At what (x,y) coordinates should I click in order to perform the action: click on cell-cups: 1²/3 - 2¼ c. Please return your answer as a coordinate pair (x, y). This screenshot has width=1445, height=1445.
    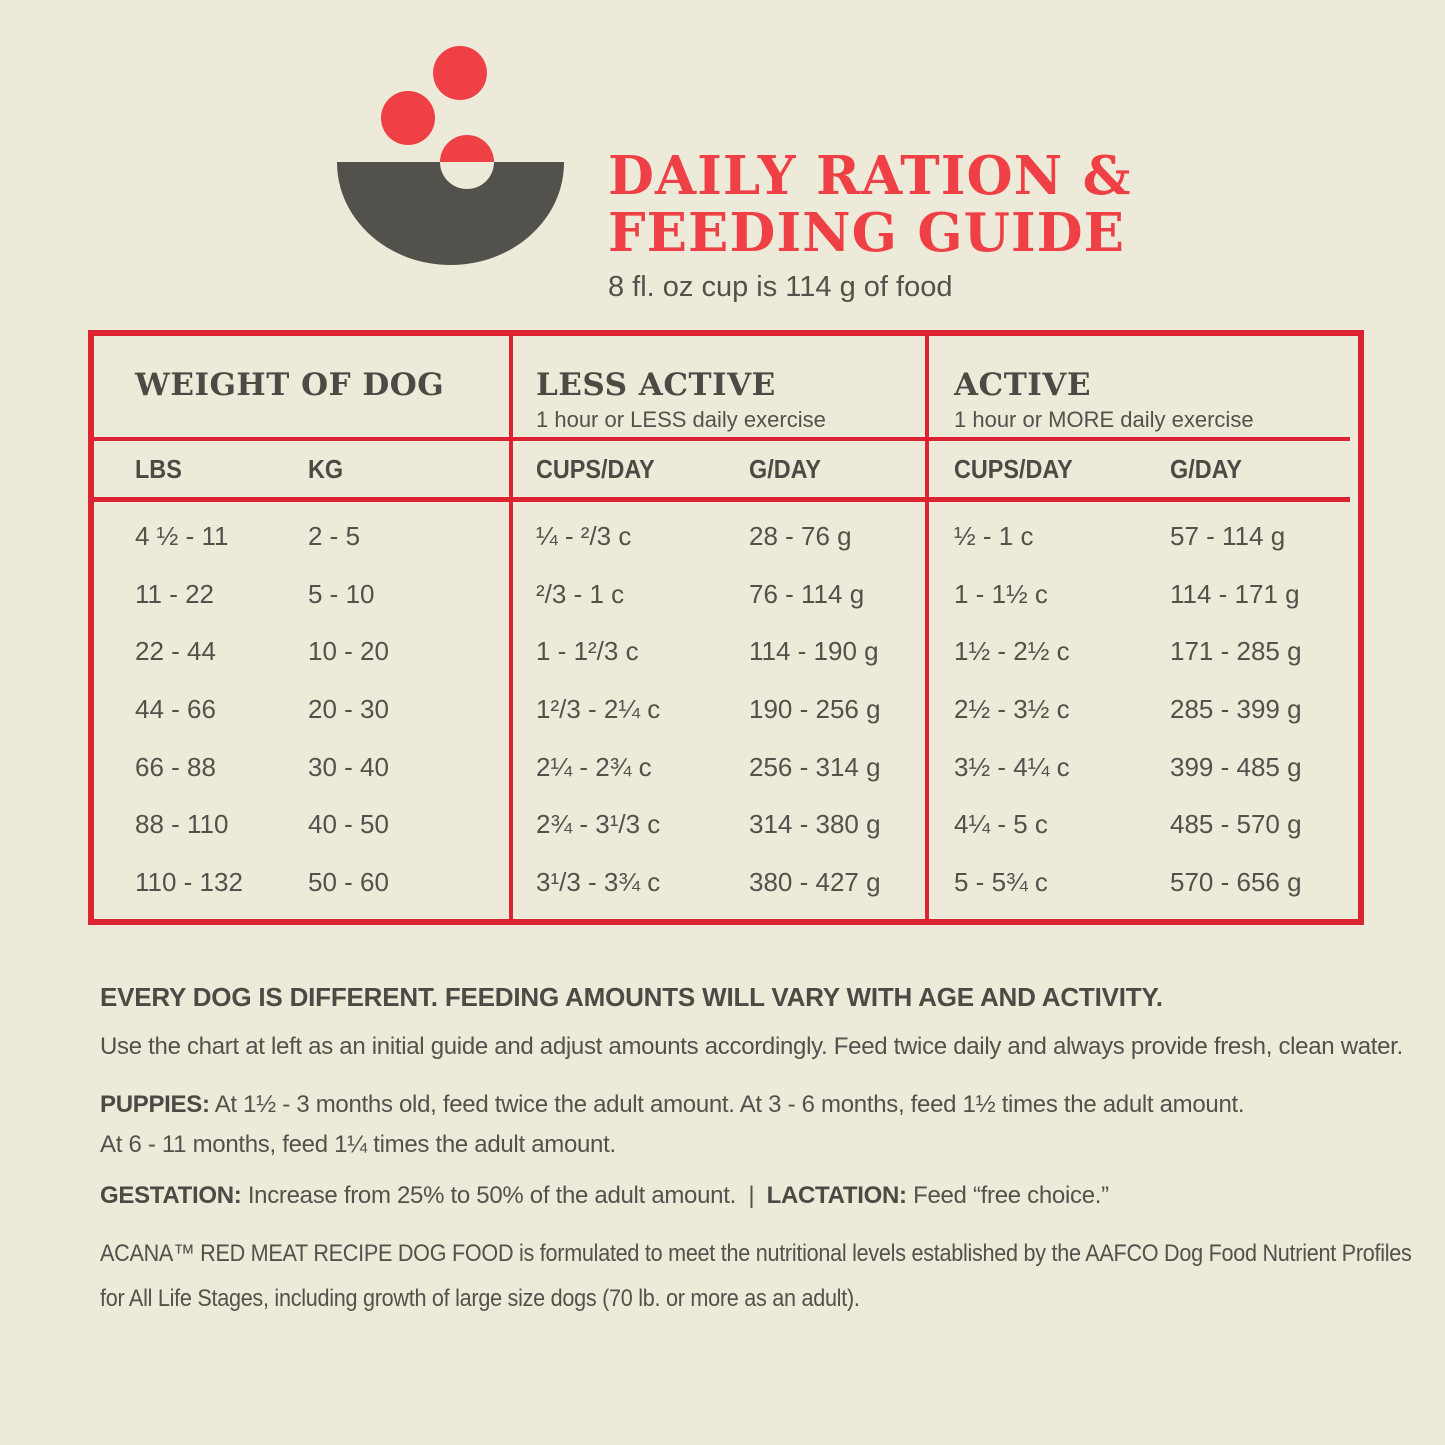
    Looking at the image, I should click on (598, 709).